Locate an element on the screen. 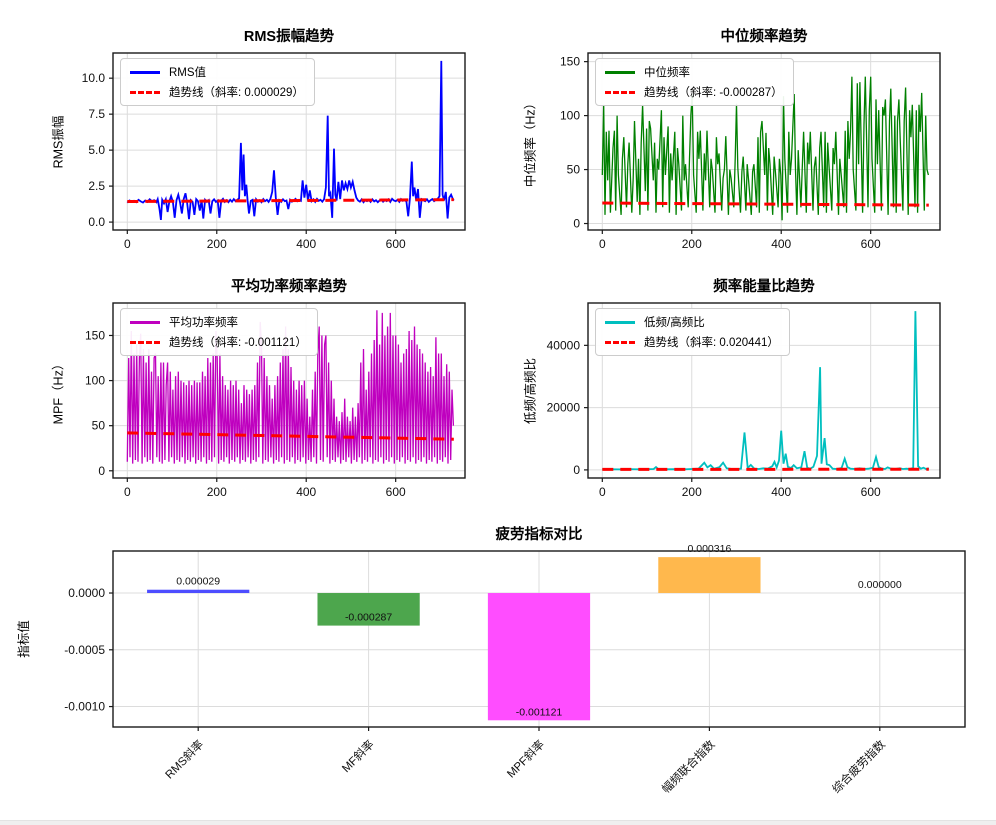 Image resolution: width=996 pixels, height=825 pixels. median-frequency-plot-svg: 0 200 400 600 0 50 100 150 is located at coordinates (750, 151).